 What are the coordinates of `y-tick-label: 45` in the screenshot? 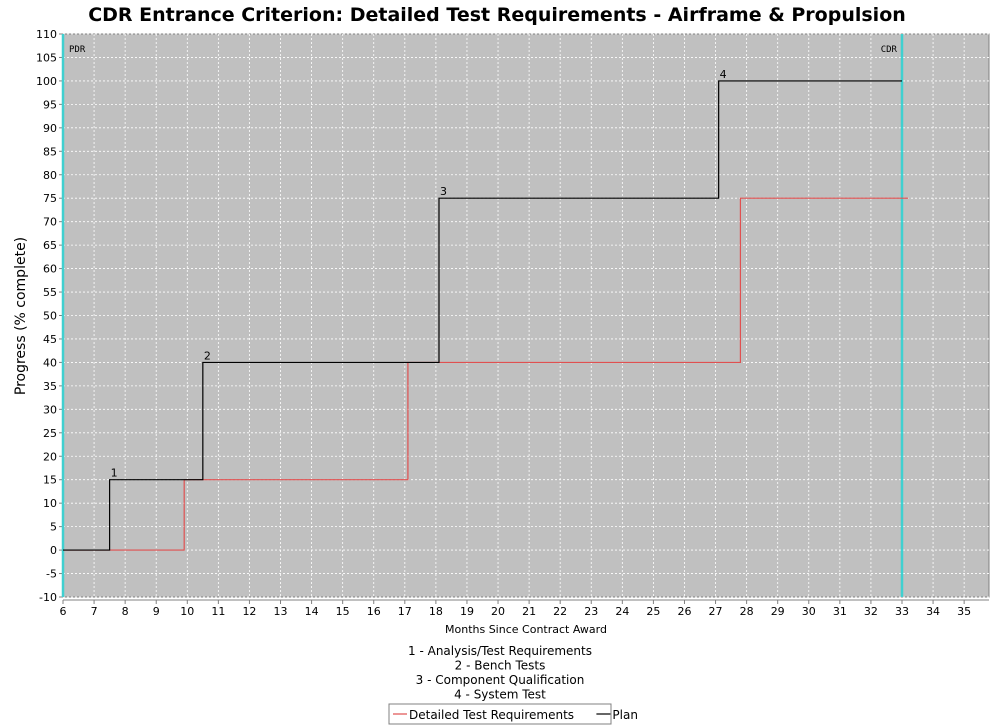 It's located at (50, 339).